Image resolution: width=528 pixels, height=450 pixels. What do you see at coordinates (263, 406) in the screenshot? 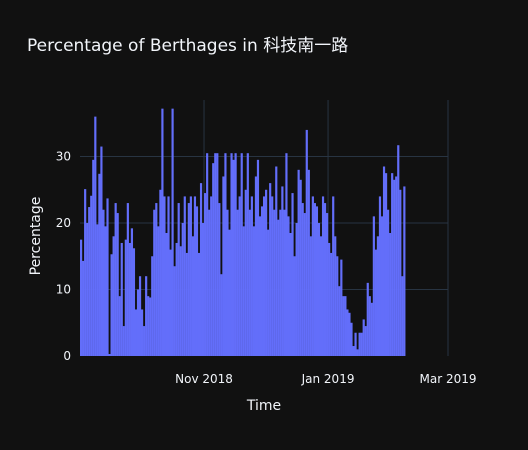
I see `x-axis-title: Time` at bounding box center [263, 406].